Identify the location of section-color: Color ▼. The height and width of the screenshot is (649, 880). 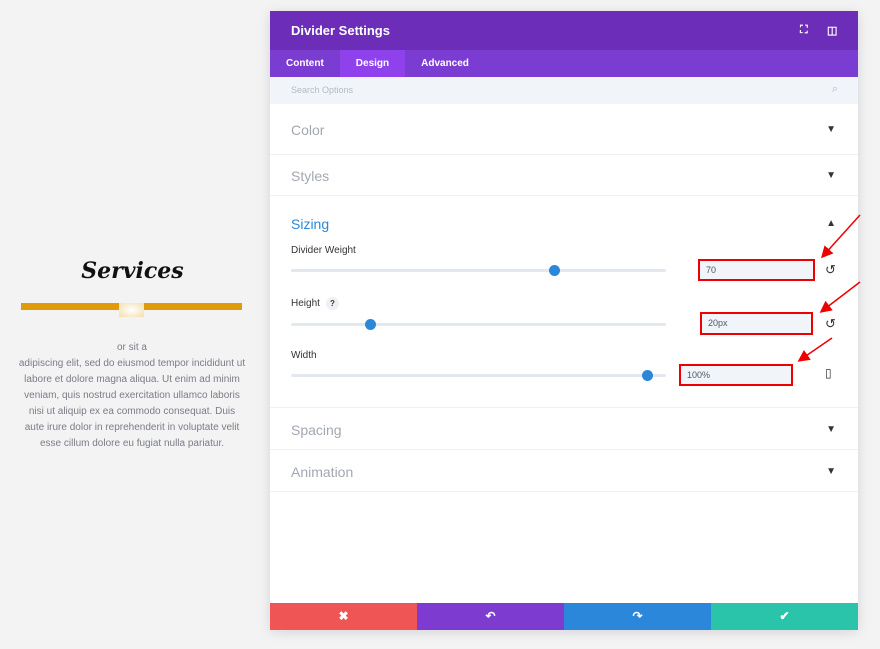
(564, 129).